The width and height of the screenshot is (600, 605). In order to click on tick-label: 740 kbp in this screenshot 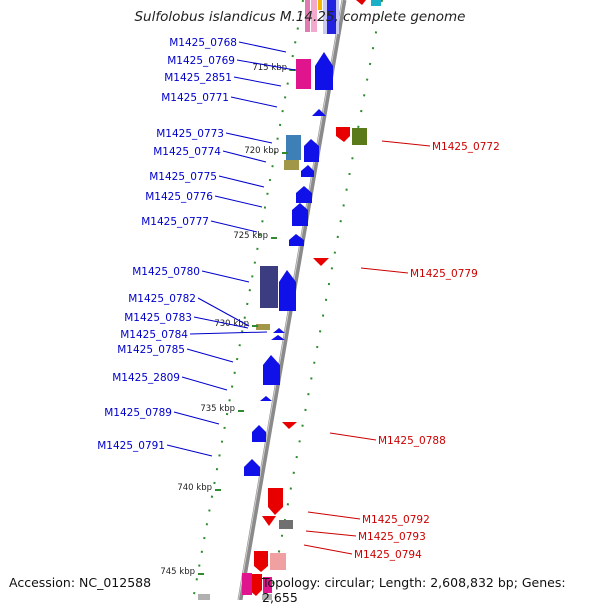, I will do `click(194, 488)`.